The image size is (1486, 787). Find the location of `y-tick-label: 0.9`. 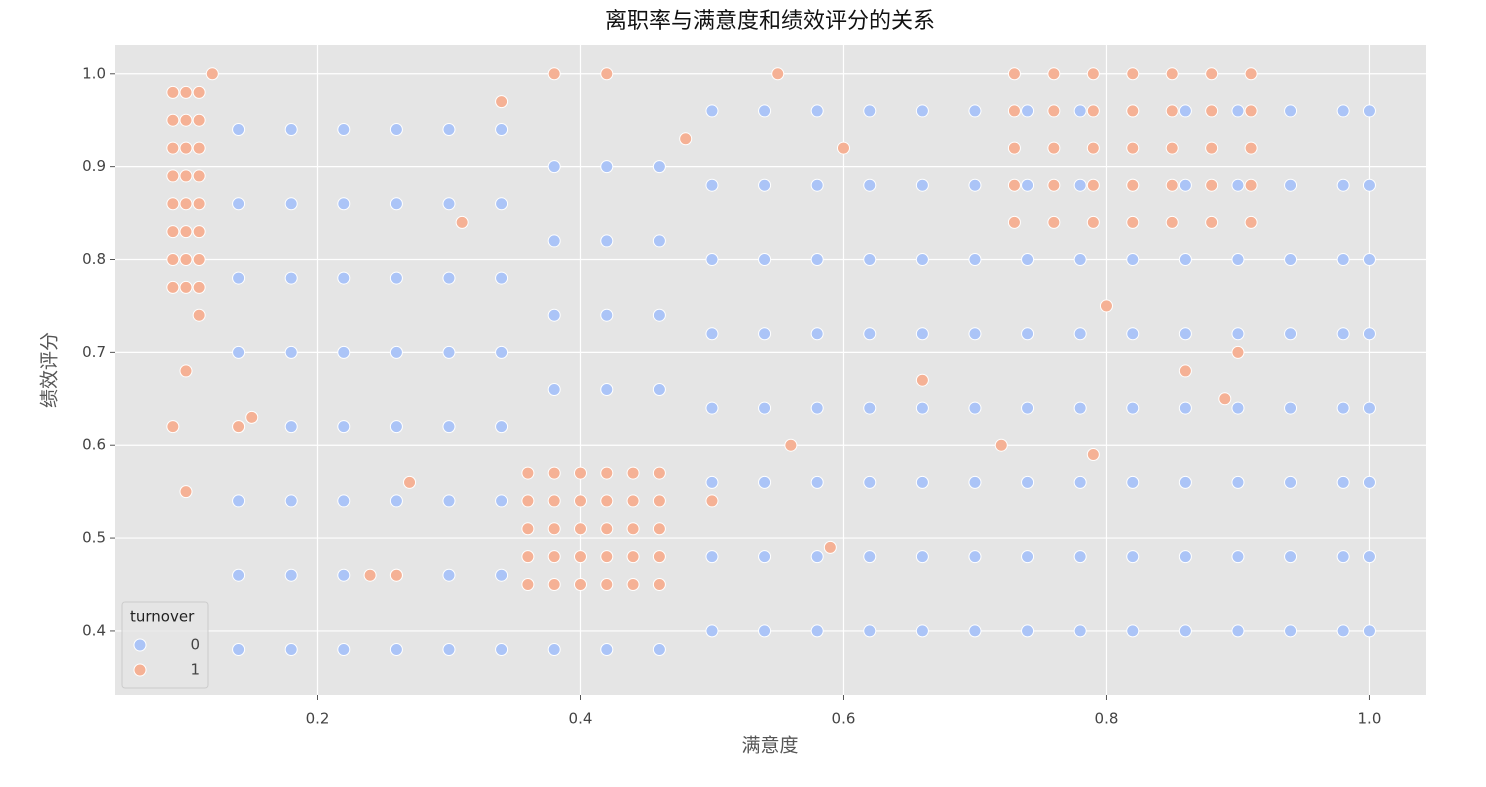

y-tick-label: 0.9 is located at coordinates (94, 166).